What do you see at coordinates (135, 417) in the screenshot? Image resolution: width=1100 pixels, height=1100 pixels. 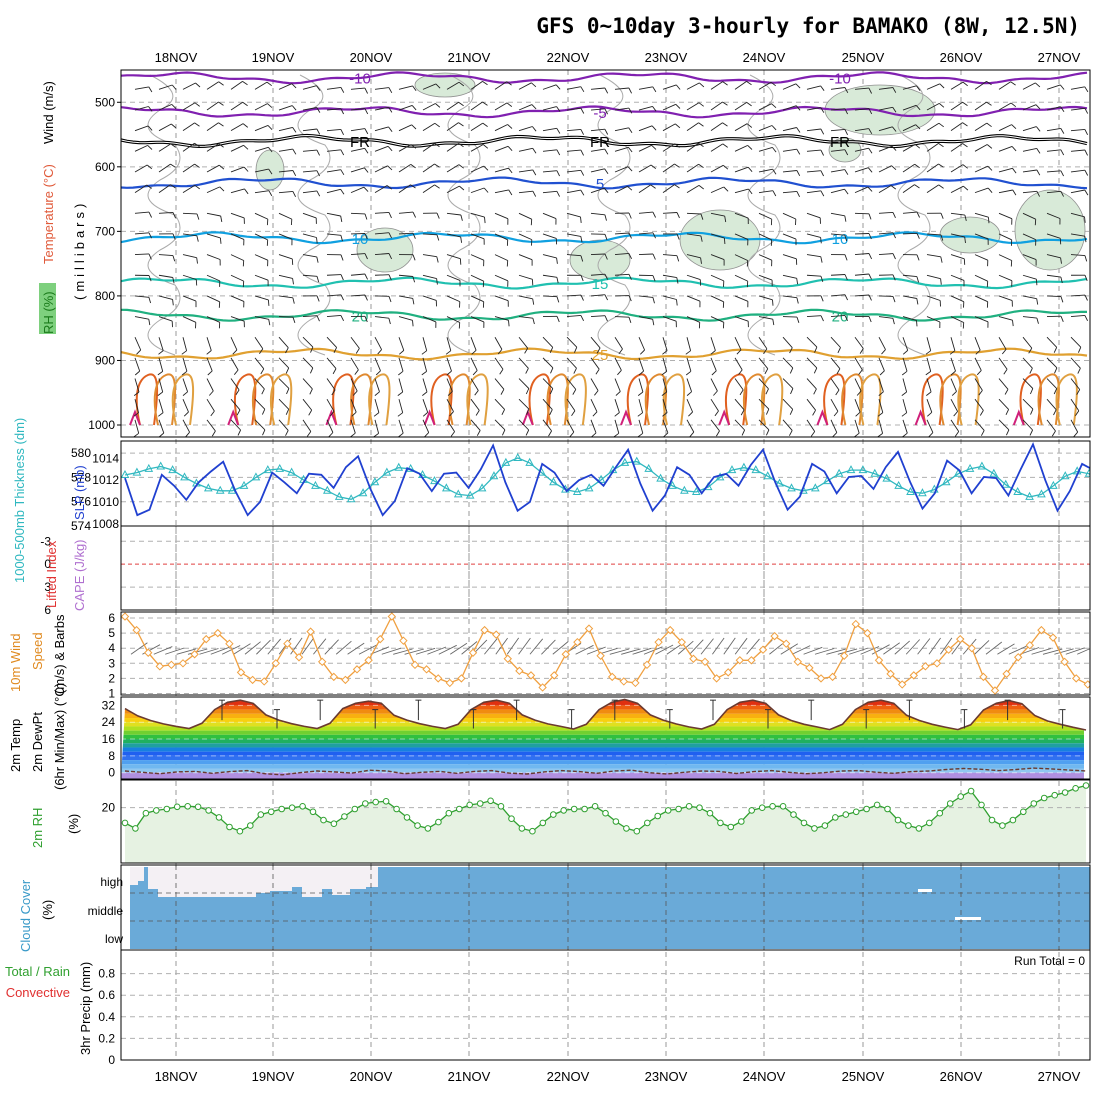 I see `hot-contour` at bounding box center [135, 417].